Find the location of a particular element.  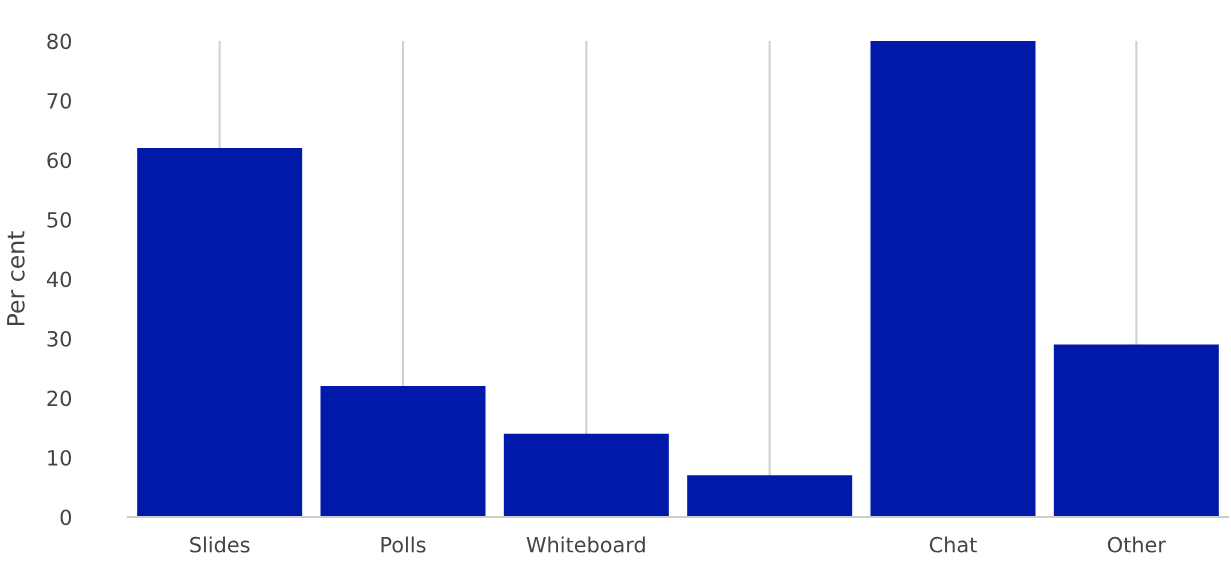

y-tick-label: 50 is located at coordinates (59, 219).